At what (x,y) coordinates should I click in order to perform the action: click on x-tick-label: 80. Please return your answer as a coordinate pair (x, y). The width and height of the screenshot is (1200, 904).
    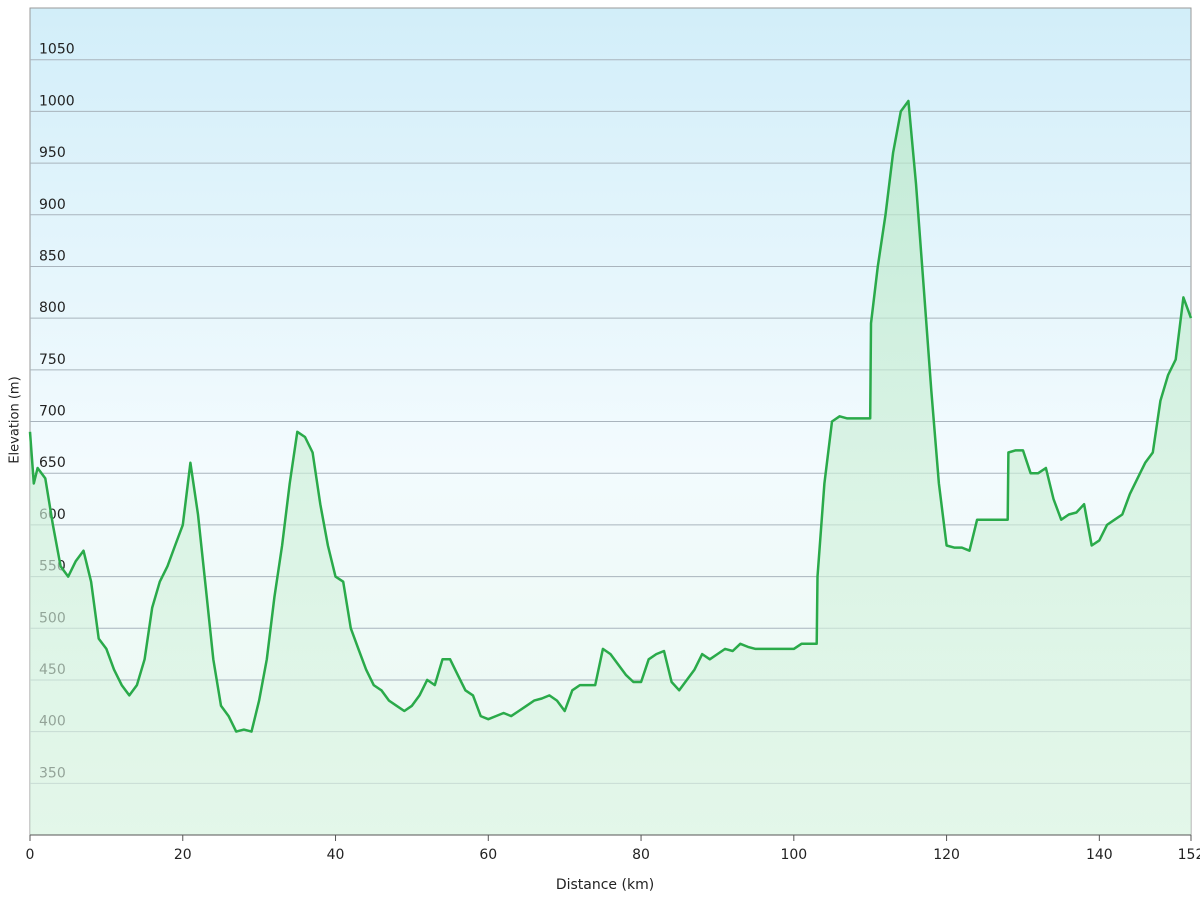
    Looking at the image, I should click on (641, 855).